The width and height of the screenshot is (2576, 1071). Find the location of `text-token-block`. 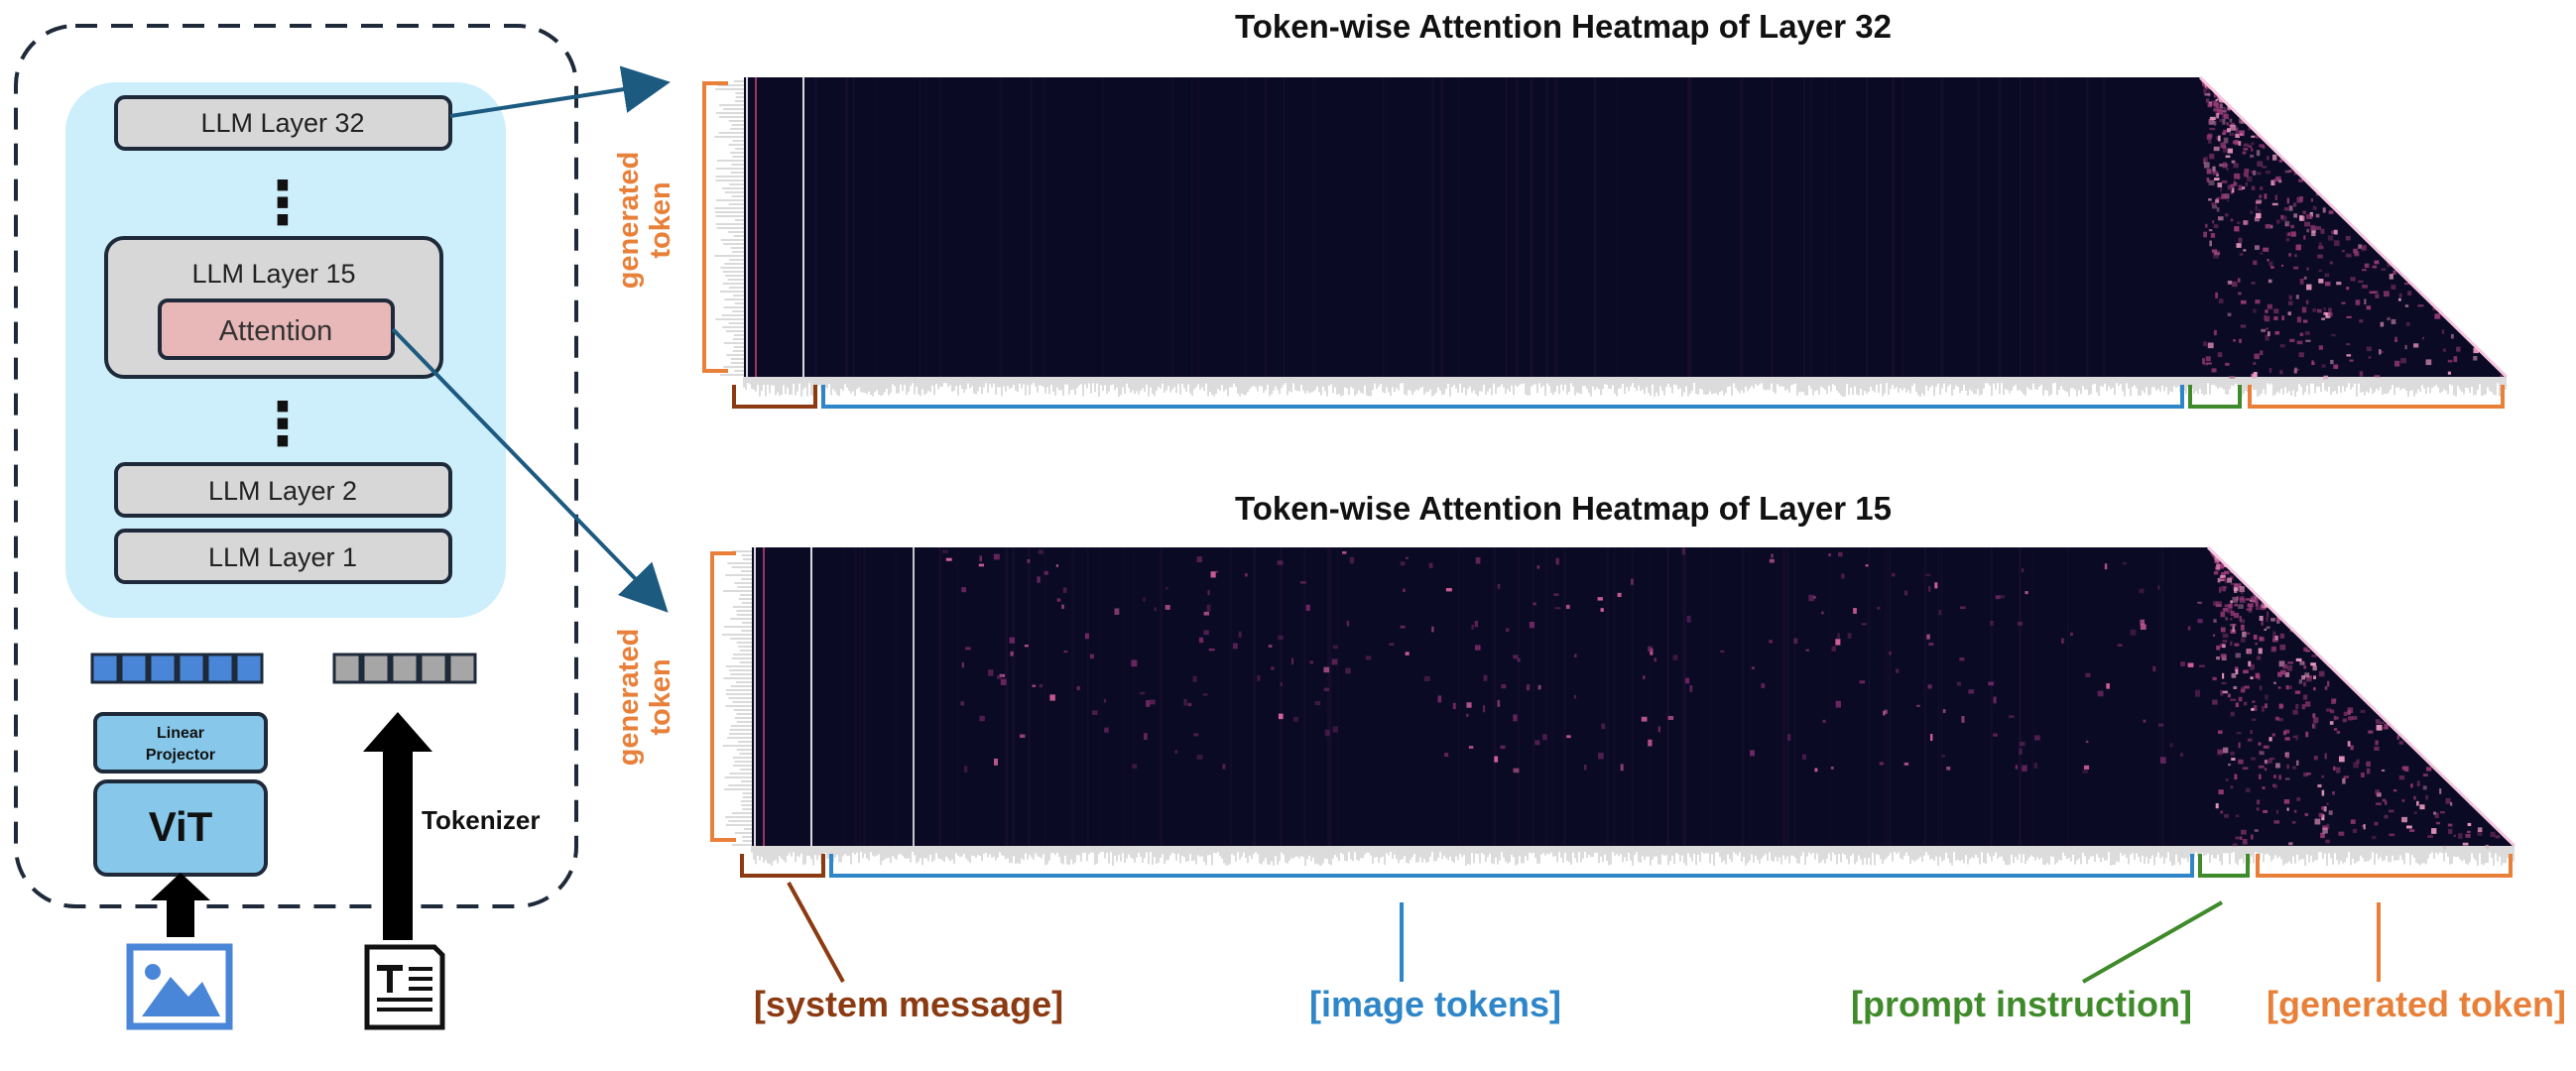

text-token-block is located at coordinates (462, 668).